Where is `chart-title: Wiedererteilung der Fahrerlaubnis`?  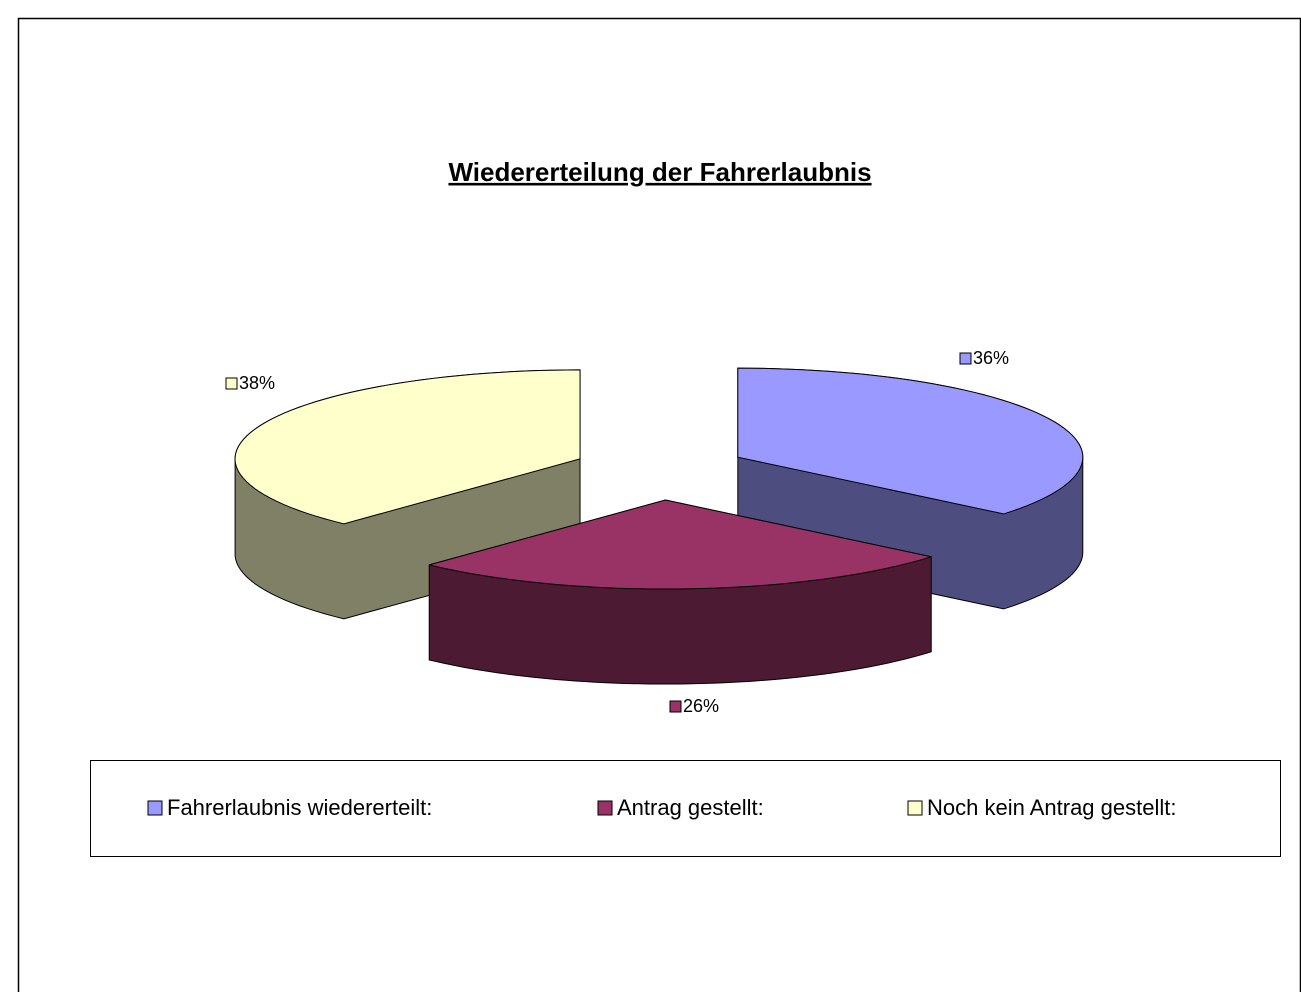 chart-title: Wiedererteilung der Fahrerlaubnis is located at coordinates (659, 172).